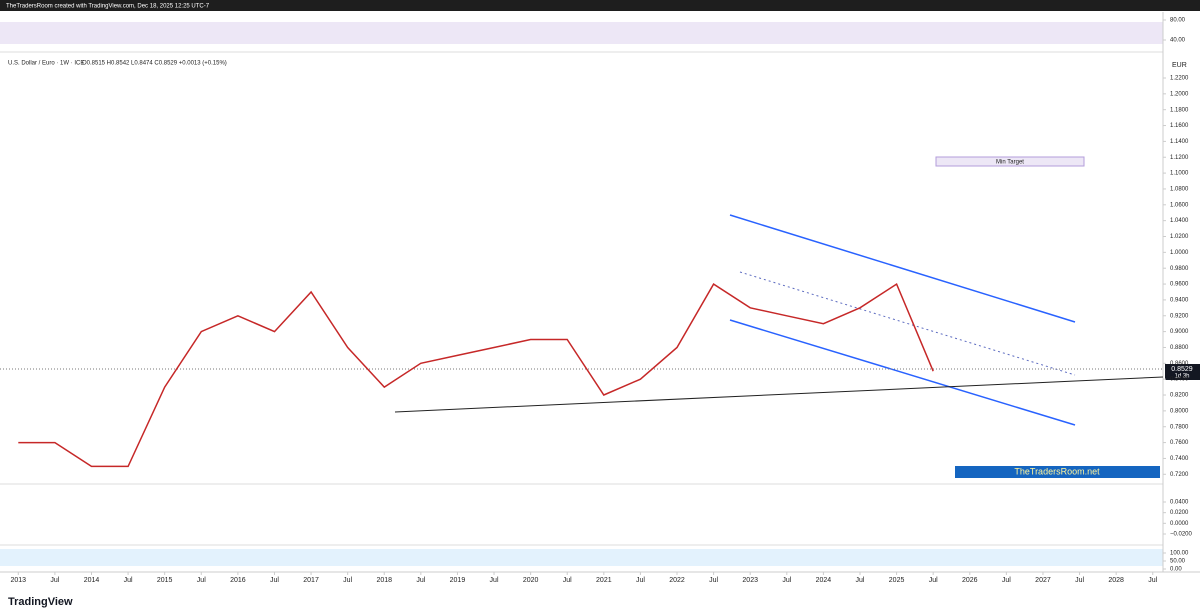 This screenshot has height=616, width=1200. Describe the element at coordinates (604, 580) in the screenshot. I see `x-tick-label: 2021` at that location.